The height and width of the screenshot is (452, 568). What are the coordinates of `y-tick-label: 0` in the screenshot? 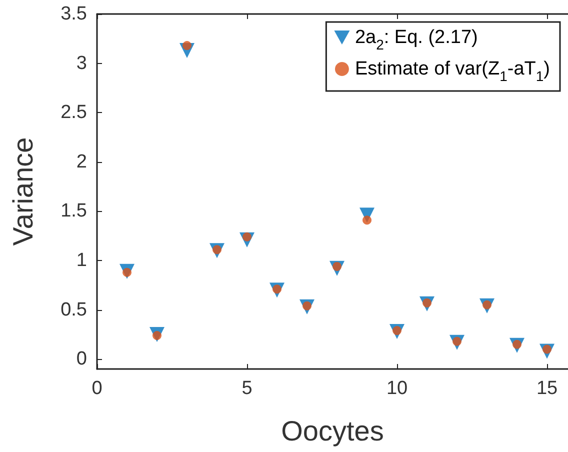 It's located at (81, 359).